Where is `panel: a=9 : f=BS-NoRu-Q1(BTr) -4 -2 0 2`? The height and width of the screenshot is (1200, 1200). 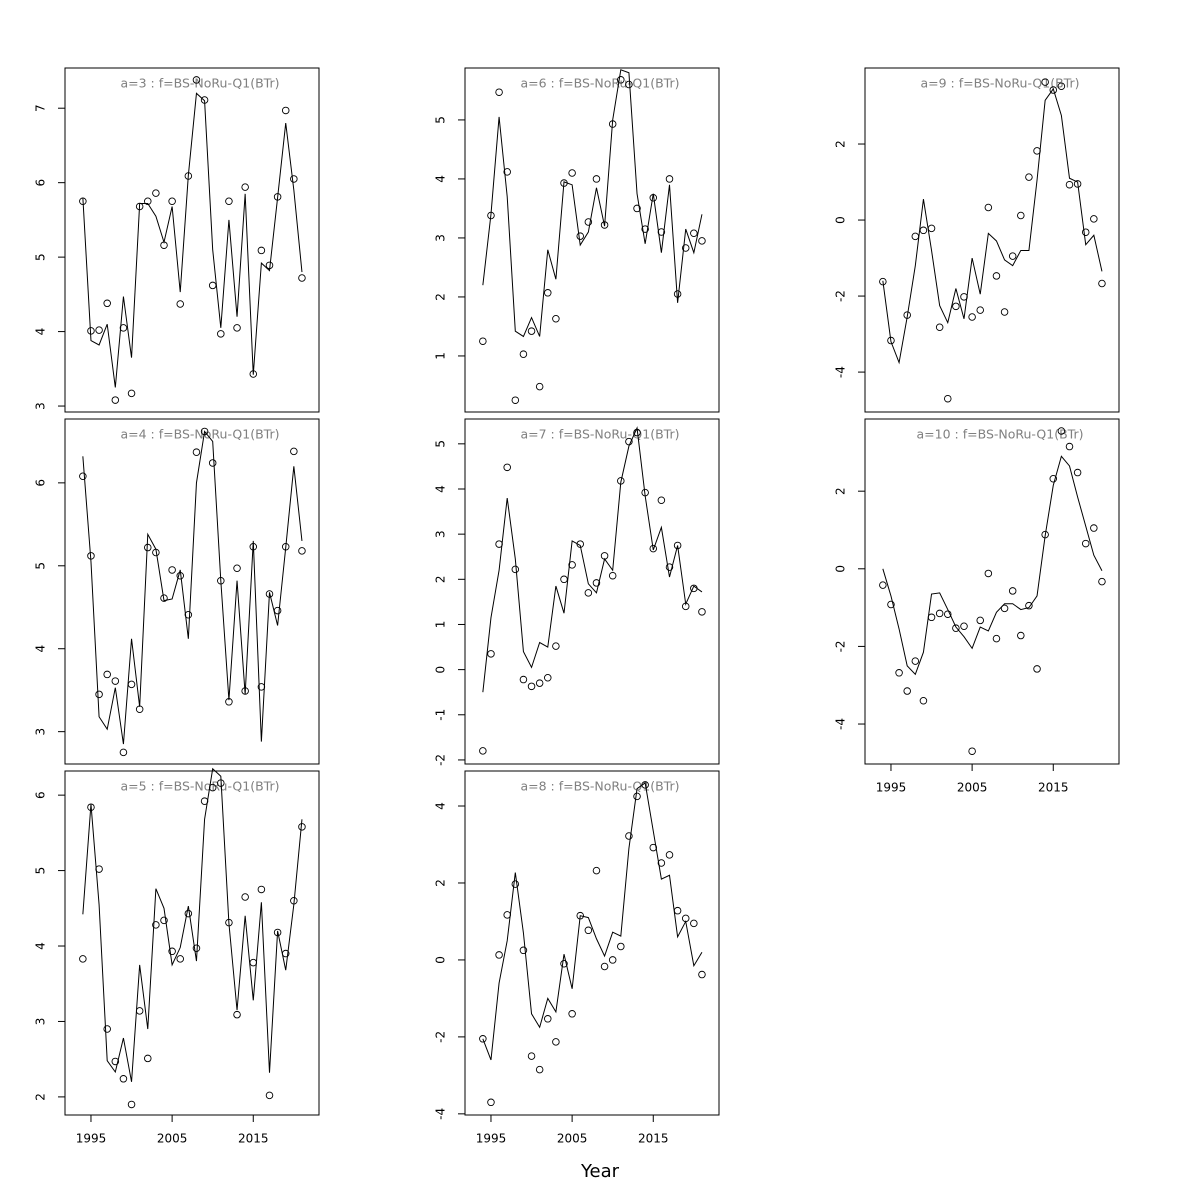 panel: a=9 : f=BS-NoRu-Q1(BTr) -4 -2 0 2 is located at coordinates (977, 240).